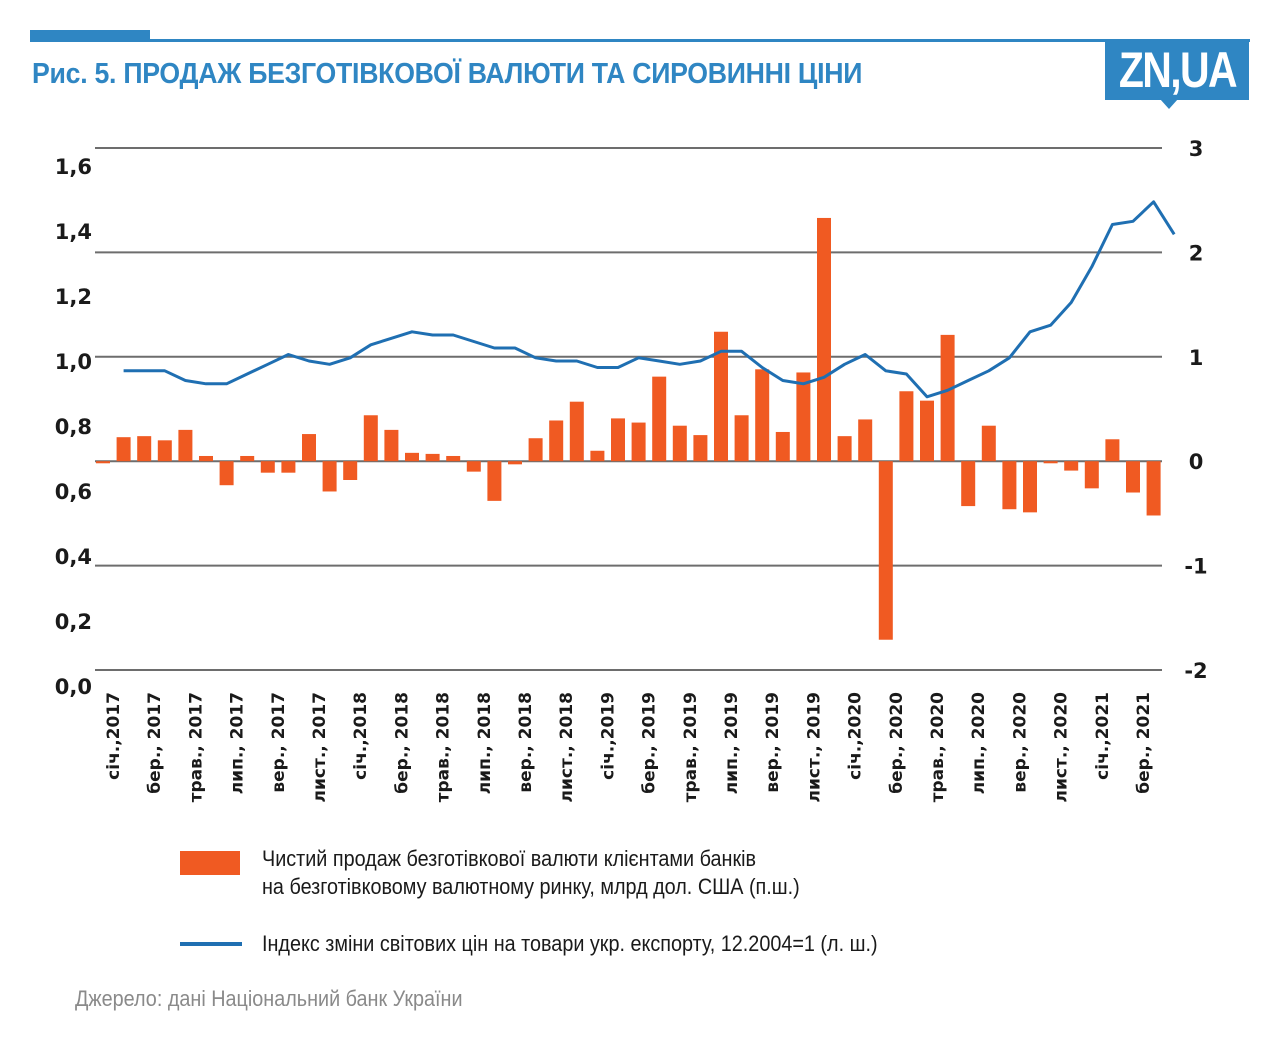  What do you see at coordinates (485, 743) in the screenshot?
I see `x-tick-label: лип., 2018` at bounding box center [485, 743].